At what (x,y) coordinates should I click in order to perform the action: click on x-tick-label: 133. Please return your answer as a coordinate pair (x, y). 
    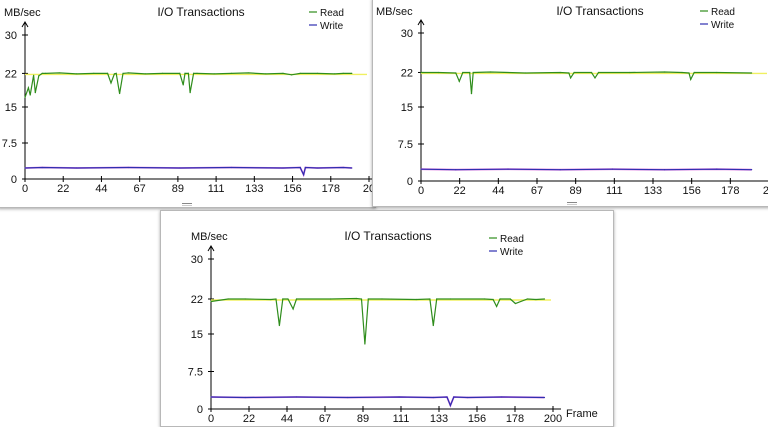
    Looking at the image, I should click on (653, 191).